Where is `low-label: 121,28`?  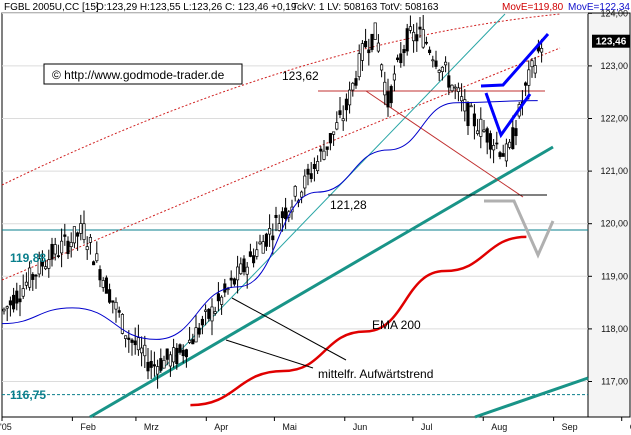
low-label: 121,28 is located at coordinates (348, 205).